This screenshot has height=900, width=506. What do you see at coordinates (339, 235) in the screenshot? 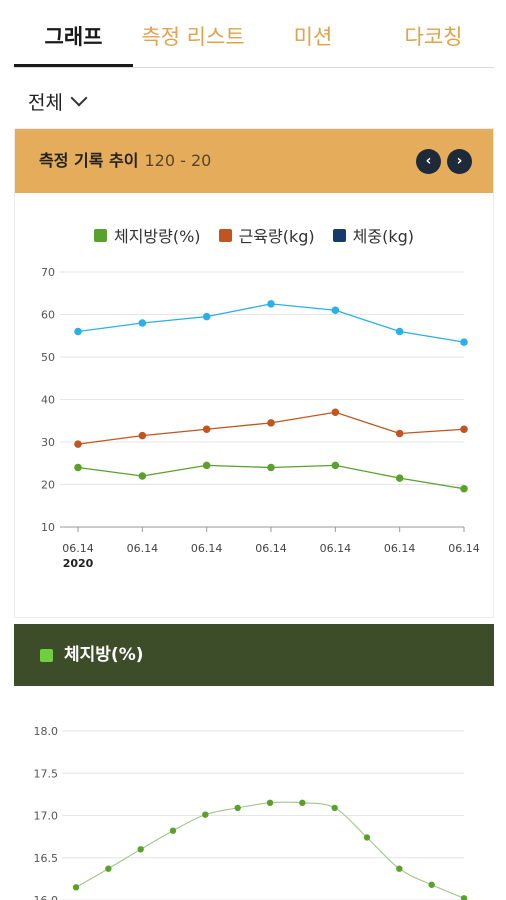
I see `legend-swatch-weight` at bounding box center [339, 235].